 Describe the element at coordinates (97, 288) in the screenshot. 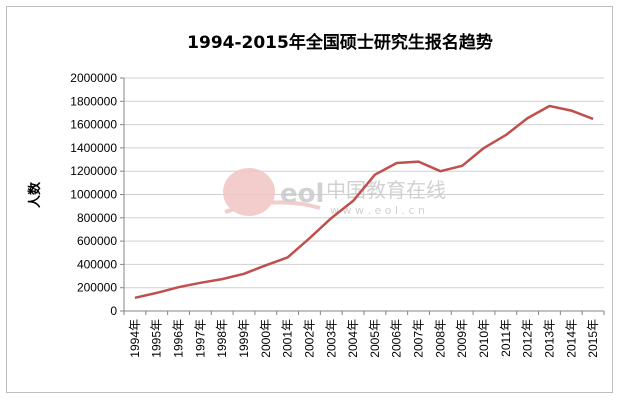

I see `y-tick-label: 200000` at that location.